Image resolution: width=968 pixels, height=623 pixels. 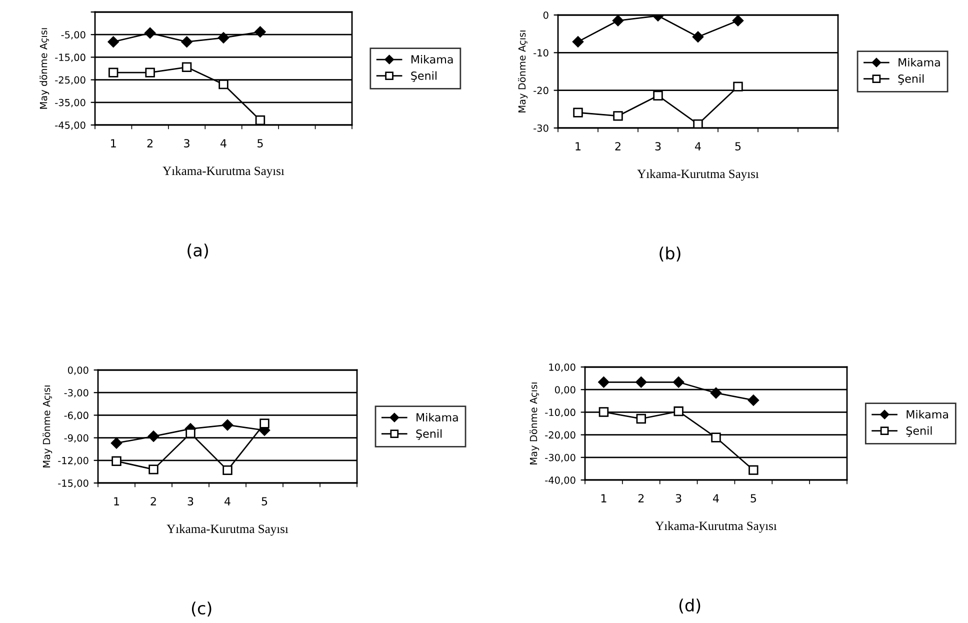 I want to click on y-tick-label: -12,00, so click(x=73, y=461).